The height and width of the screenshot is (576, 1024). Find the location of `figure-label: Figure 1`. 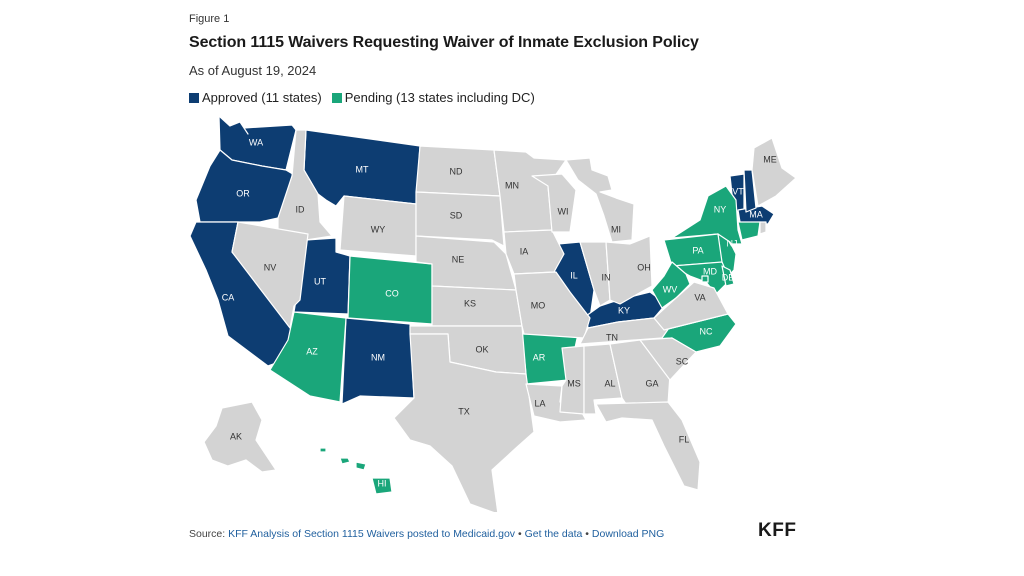

figure-label: Figure 1 is located at coordinates (209, 19).